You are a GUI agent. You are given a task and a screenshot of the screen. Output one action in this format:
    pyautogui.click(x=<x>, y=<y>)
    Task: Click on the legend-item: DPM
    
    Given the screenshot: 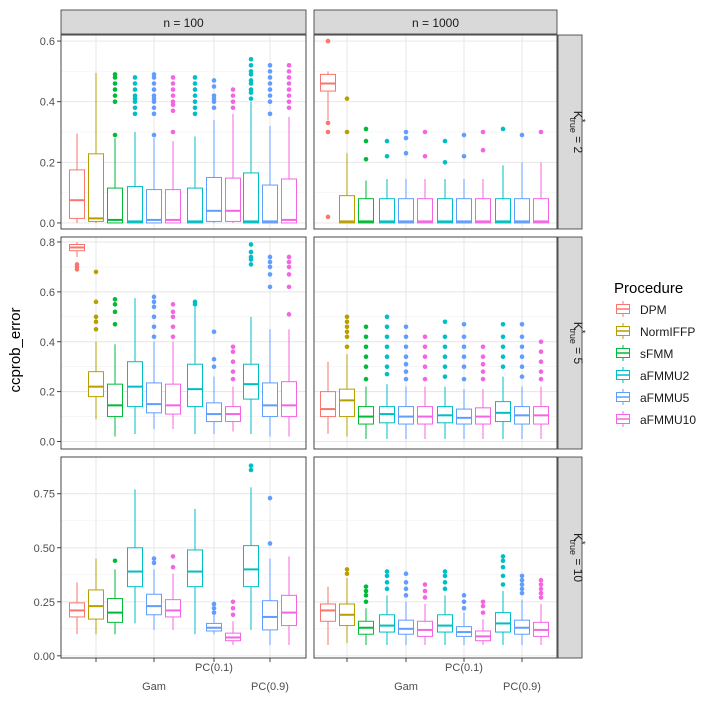 What is the action you would take?
    pyautogui.click(x=640, y=309)
    